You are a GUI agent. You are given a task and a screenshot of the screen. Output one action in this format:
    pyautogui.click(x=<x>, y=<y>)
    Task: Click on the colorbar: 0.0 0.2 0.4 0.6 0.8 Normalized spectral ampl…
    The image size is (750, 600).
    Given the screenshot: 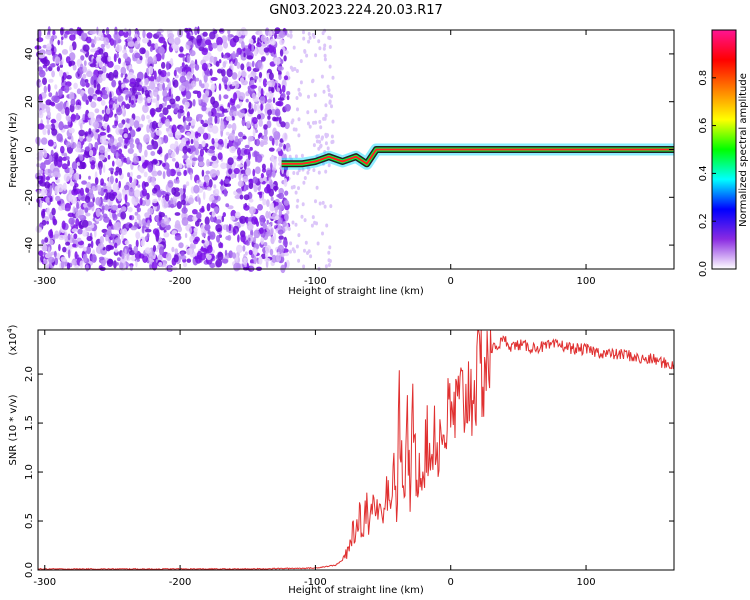 What is the action you would take?
    pyautogui.click(x=723, y=153)
    